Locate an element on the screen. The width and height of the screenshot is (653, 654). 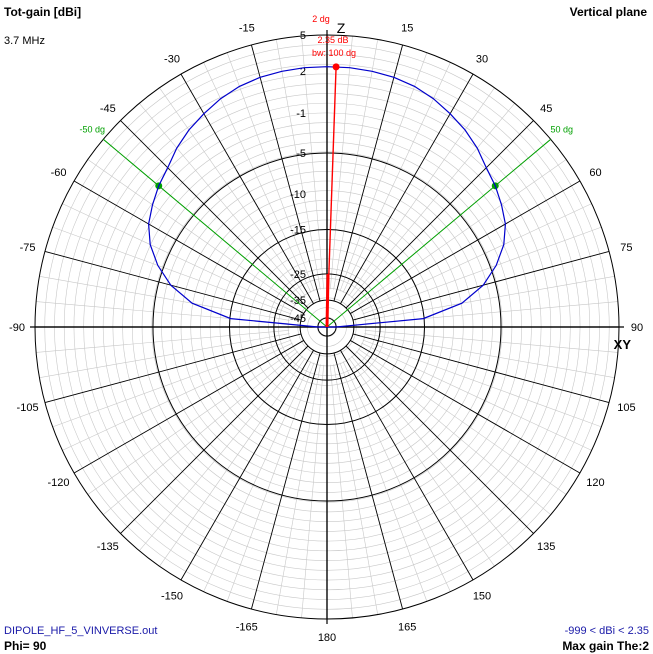
plane-label: Vertical plane is located at coordinates (608, 12).